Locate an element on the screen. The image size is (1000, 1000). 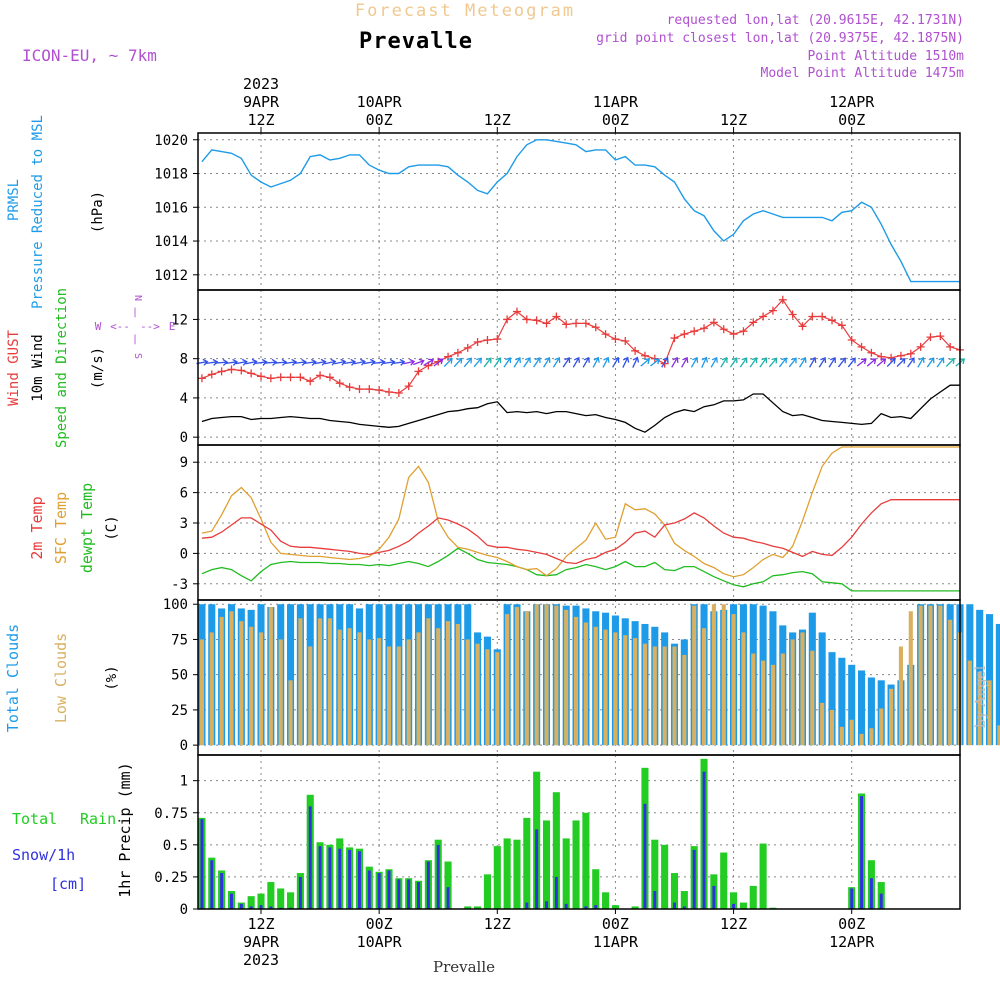
y-tick-label: -3 is located at coordinates (179, 585).